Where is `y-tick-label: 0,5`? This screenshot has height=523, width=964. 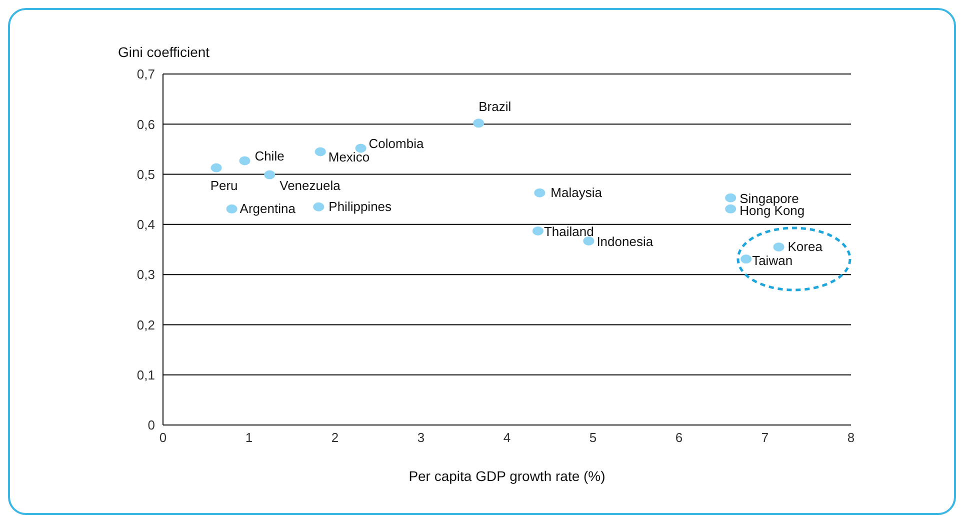 y-tick-label: 0,5 is located at coordinates (145, 174).